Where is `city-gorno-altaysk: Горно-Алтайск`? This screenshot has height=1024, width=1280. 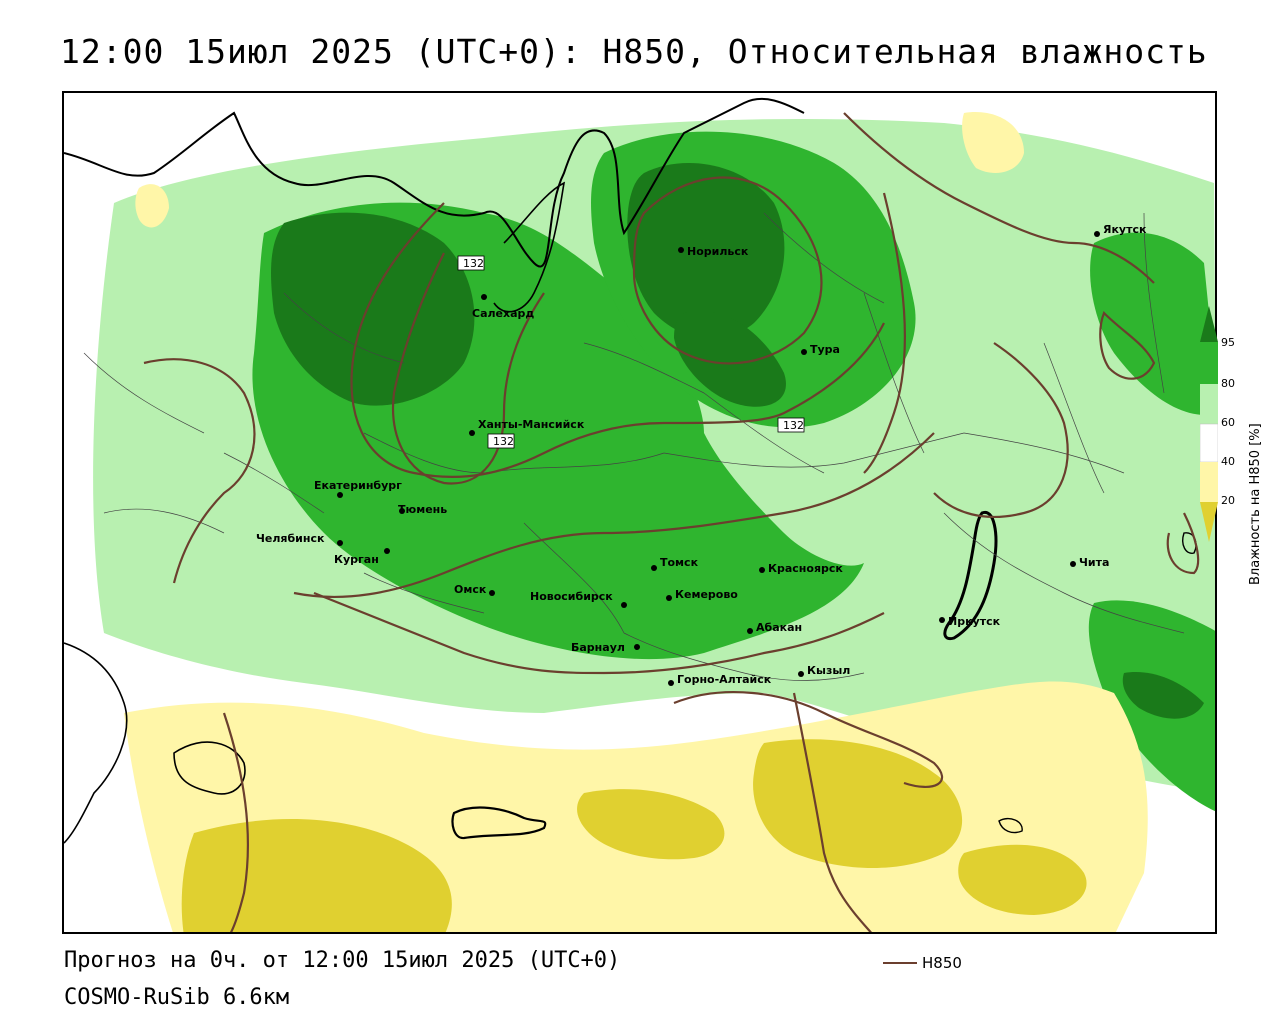 city-gorno-altaysk: Горно-Алтайск is located at coordinates (720, 679).